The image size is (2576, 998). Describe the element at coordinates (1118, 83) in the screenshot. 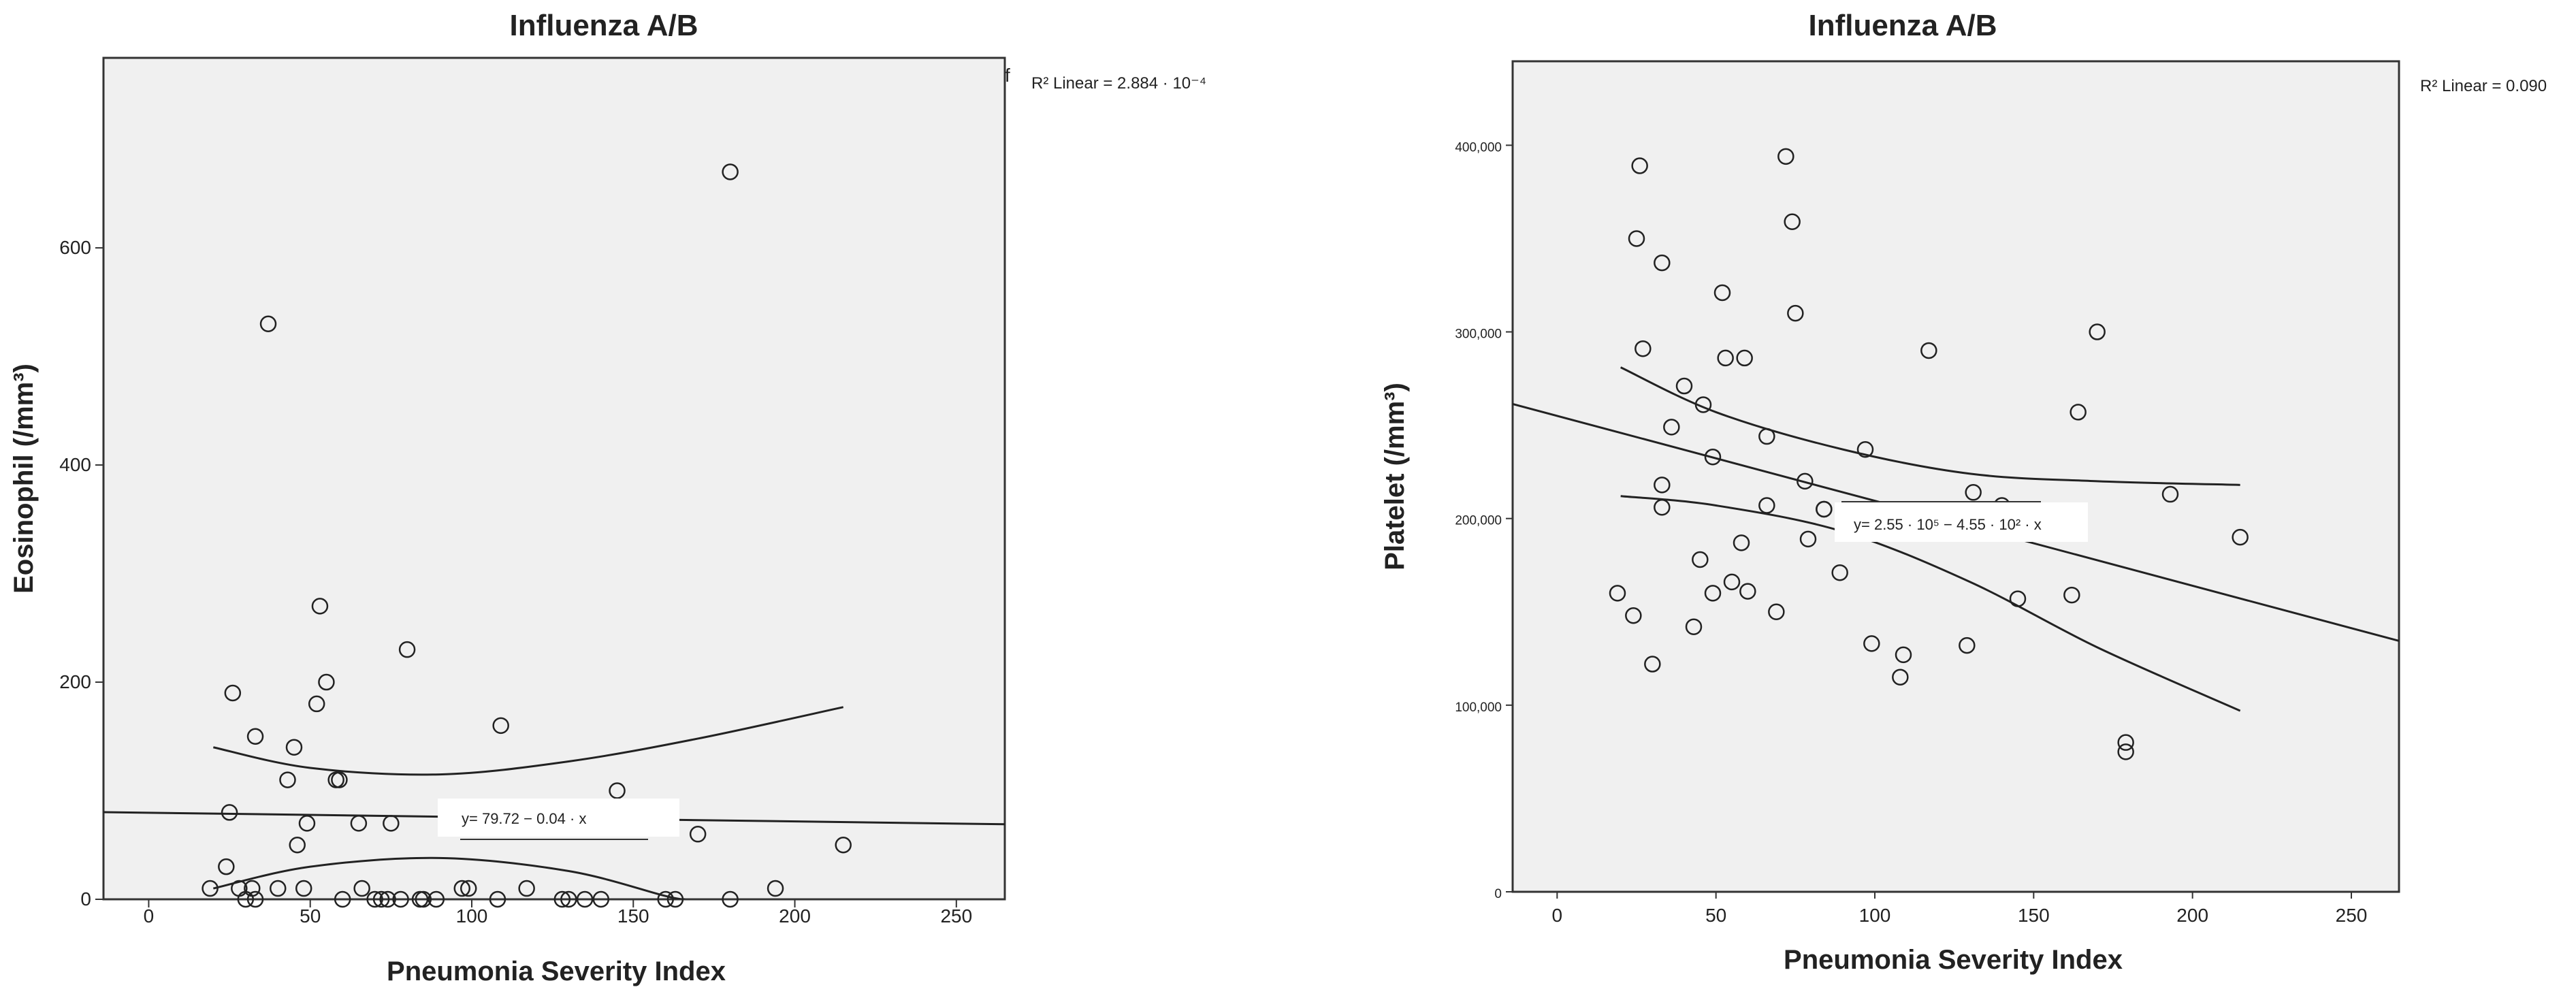

I see `r2-linear-label: R² Linear = 2.884 · 10⁻⁴` at that location.